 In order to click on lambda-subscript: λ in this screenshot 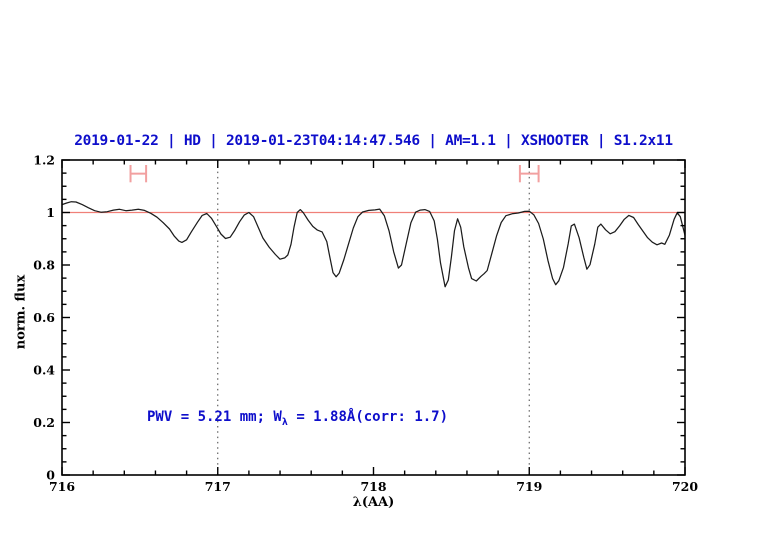, I will do `click(284, 422)`.